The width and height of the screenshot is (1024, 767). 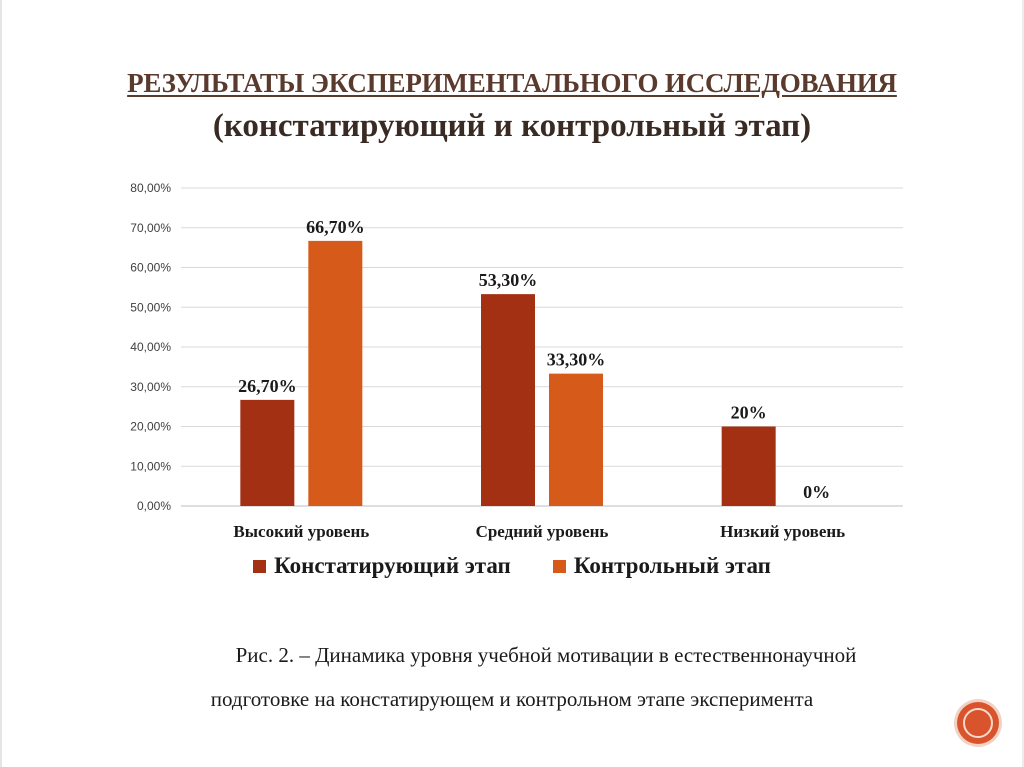 I want to click on legend-label-stage1: Констатирующий этап, so click(x=392, y=565).